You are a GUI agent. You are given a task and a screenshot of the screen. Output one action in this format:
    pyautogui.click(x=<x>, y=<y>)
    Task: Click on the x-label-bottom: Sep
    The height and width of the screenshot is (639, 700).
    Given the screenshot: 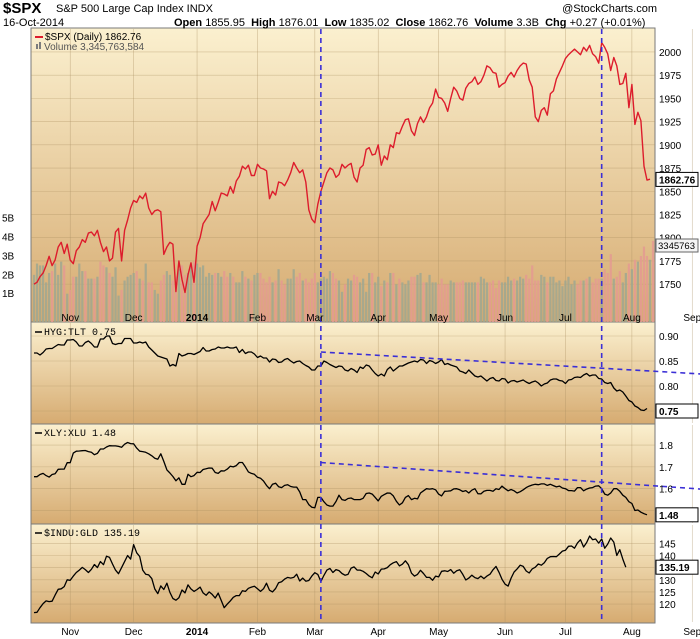 What is the action you would take?
    pyautogui.click(x=691, y=632)
    